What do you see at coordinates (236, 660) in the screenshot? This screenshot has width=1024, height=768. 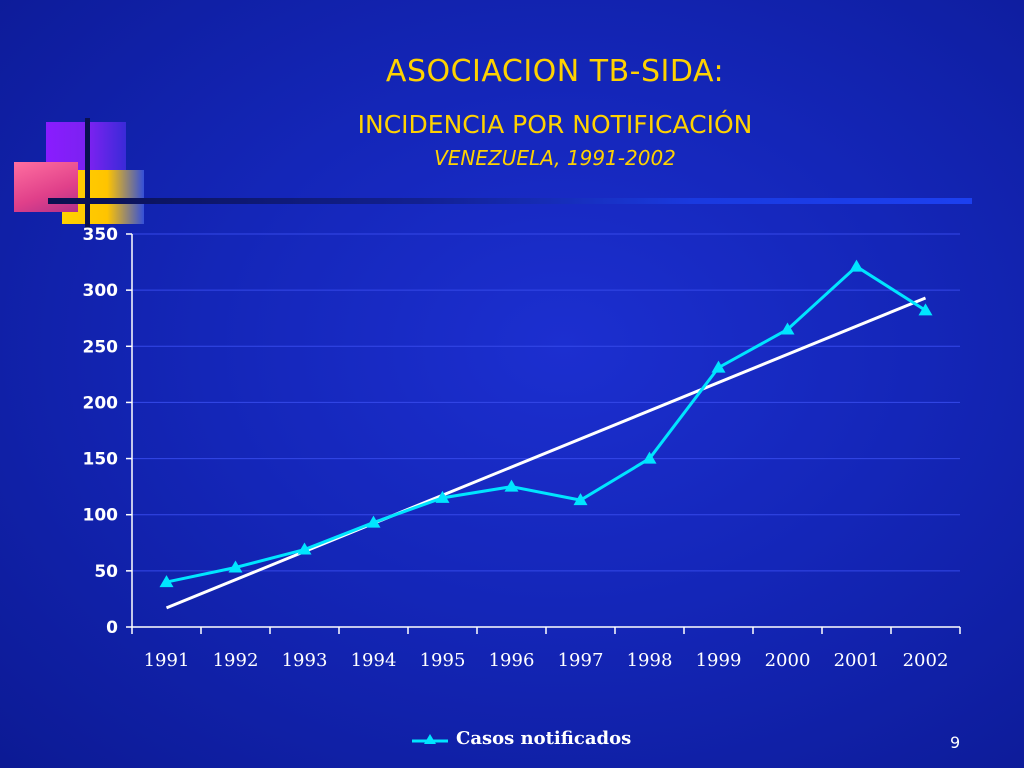 I see `x-tick-label: 1992` at bounding box center [236, 660].